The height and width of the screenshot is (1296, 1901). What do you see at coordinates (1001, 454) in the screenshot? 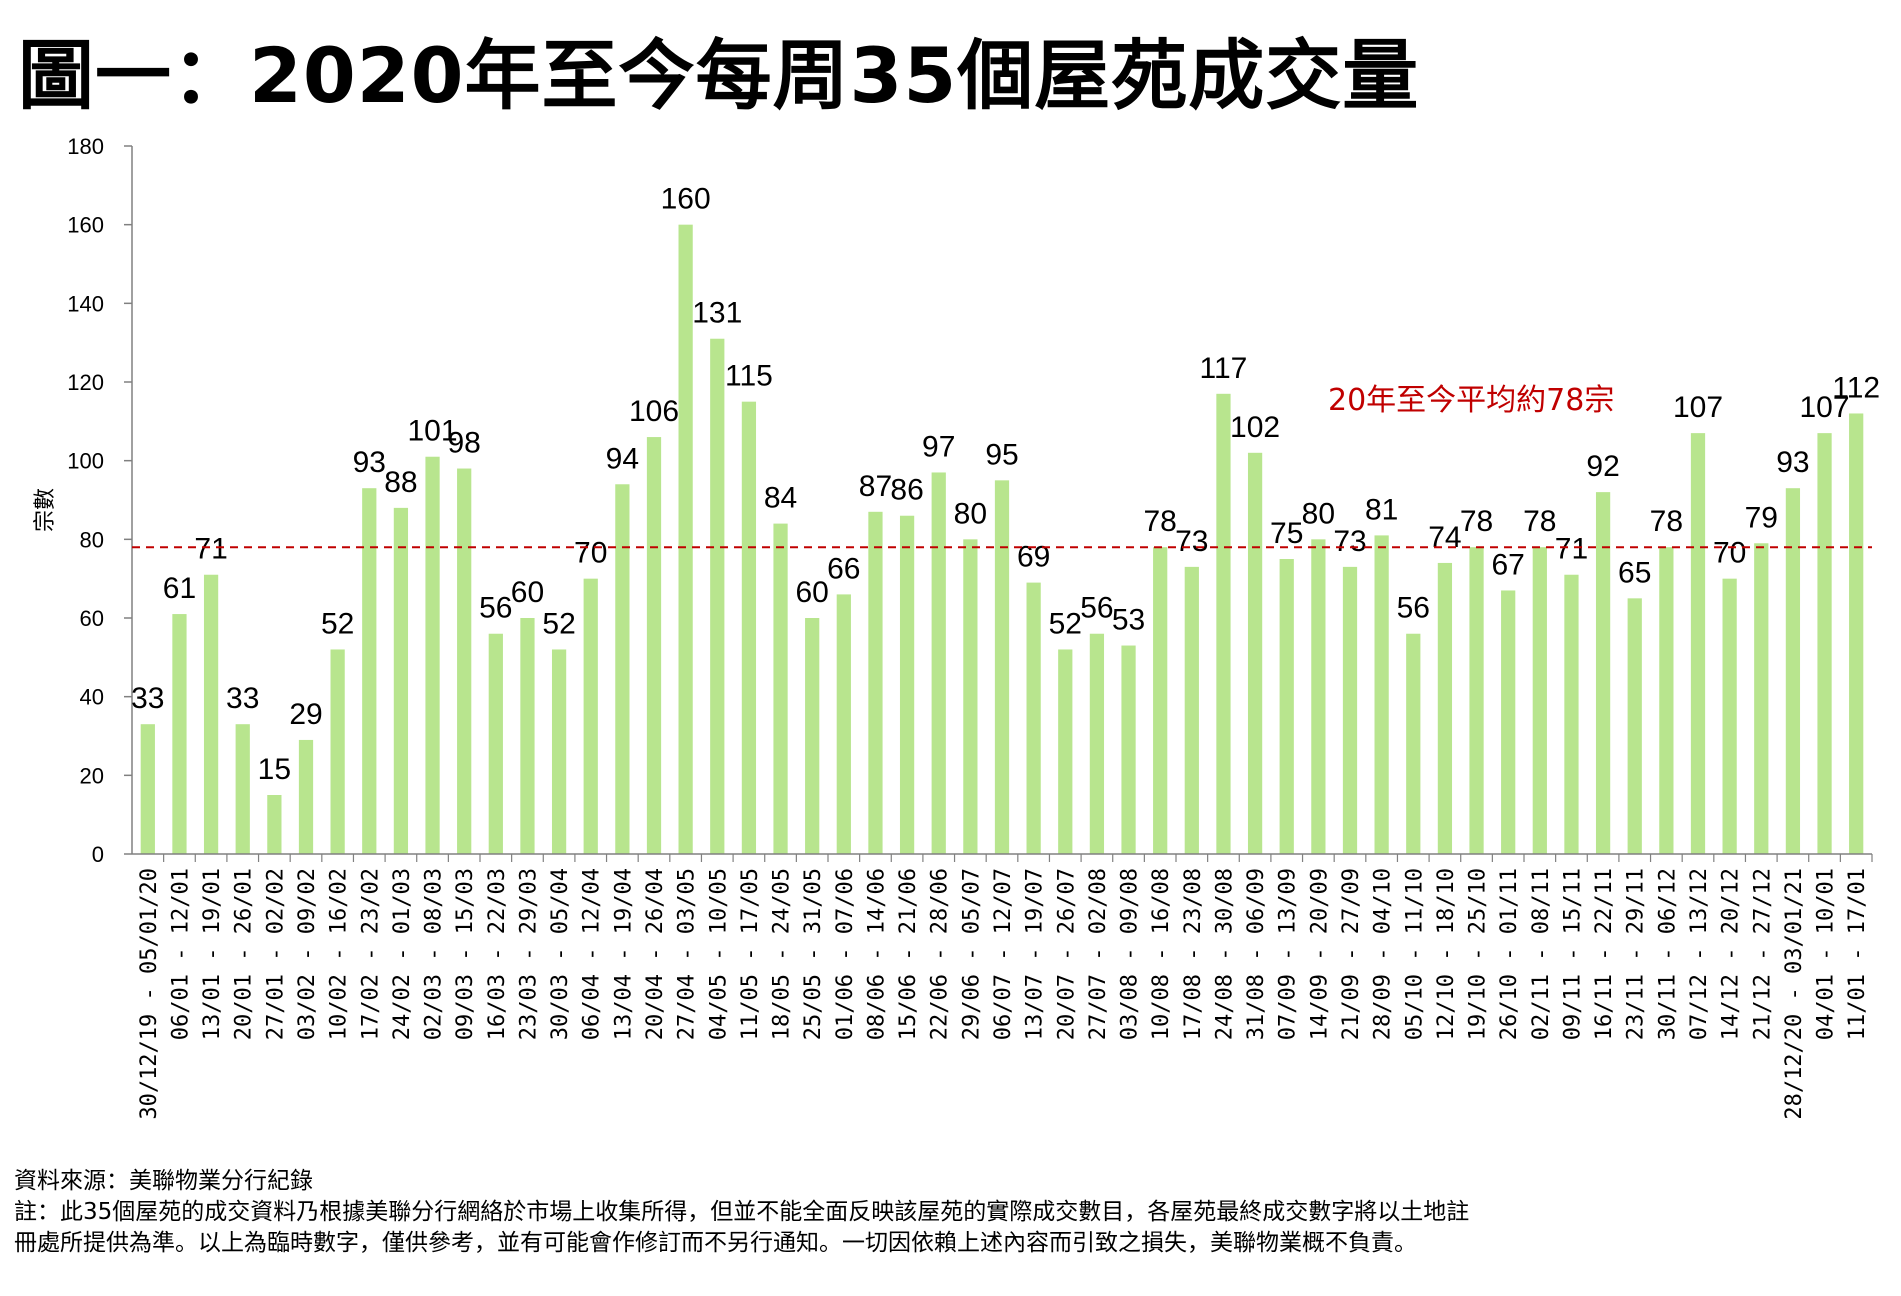
I see `data-label: 95` at bounding box center [1001, 454].